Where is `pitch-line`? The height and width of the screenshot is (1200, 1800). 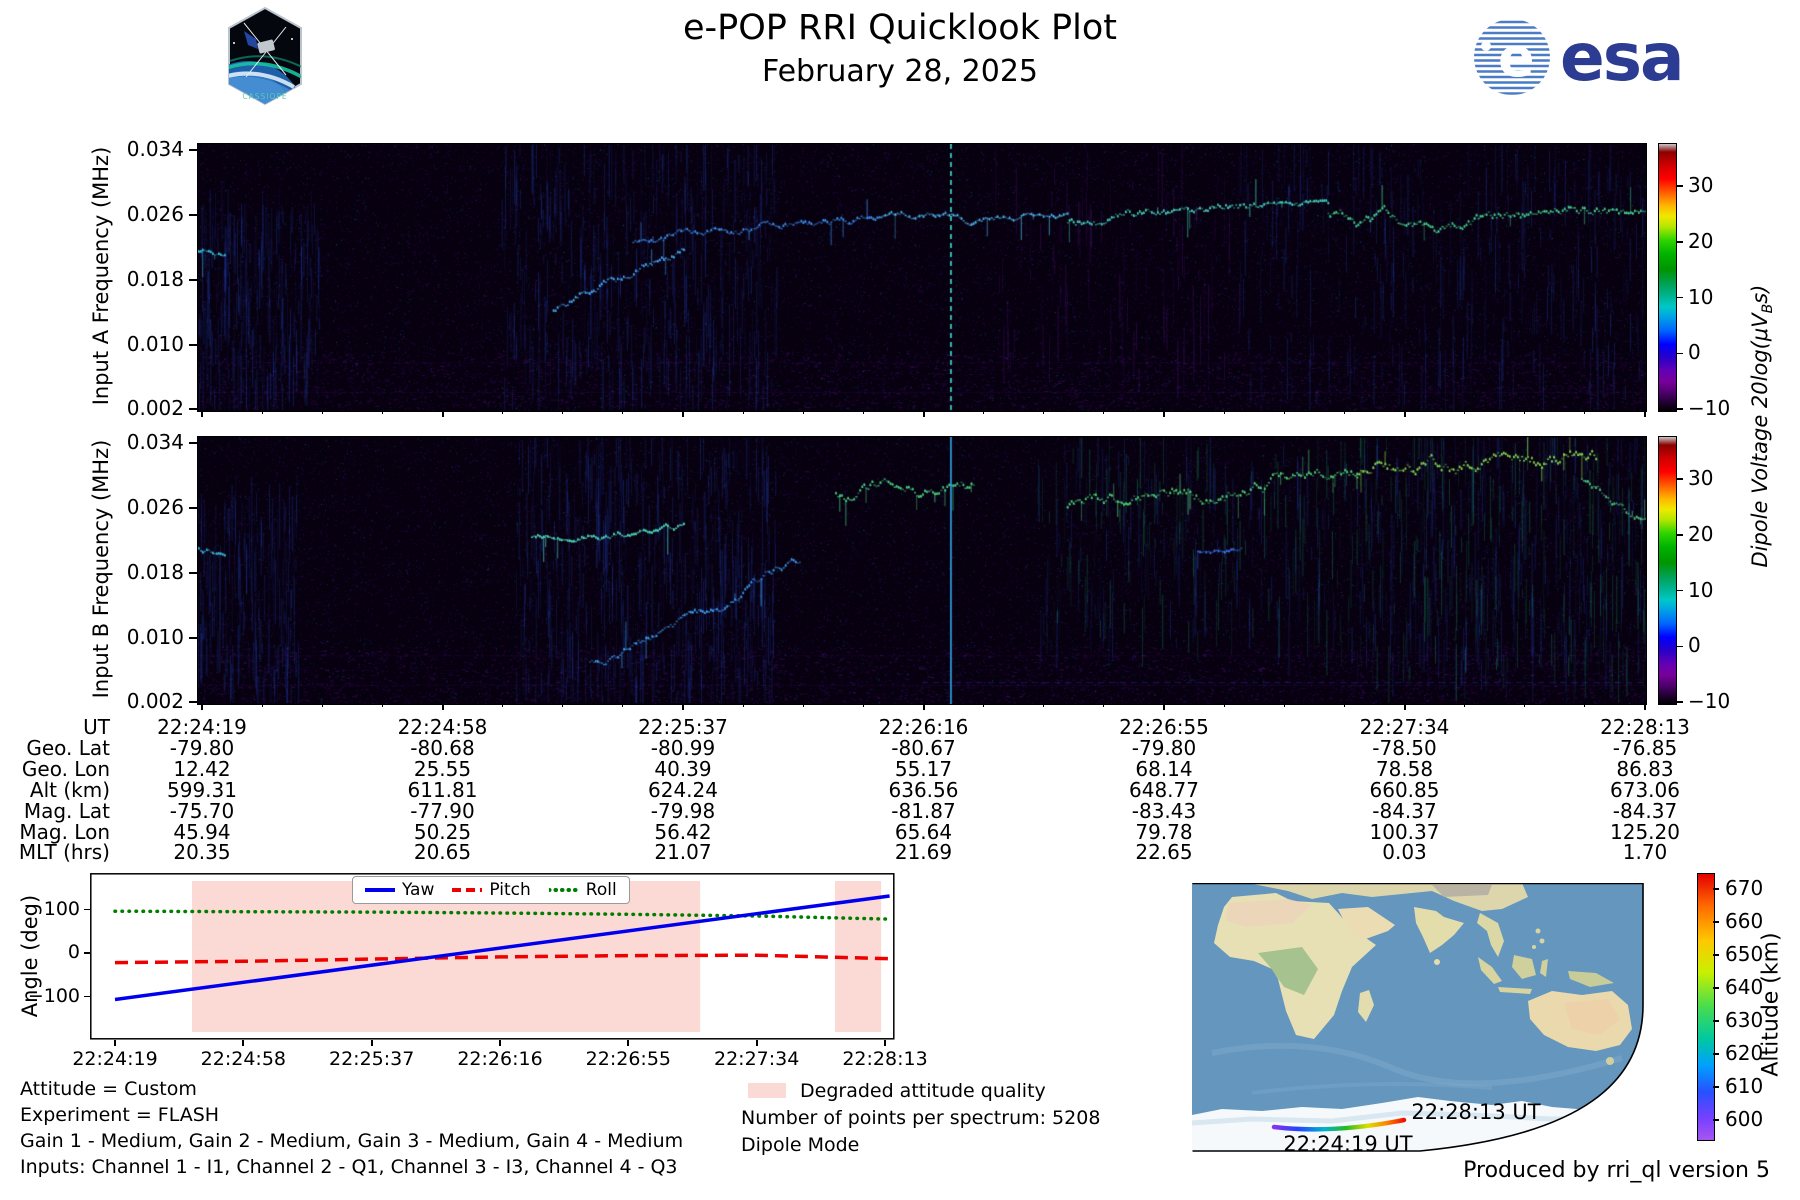 pitch-line is located at coordinates (502, 959).